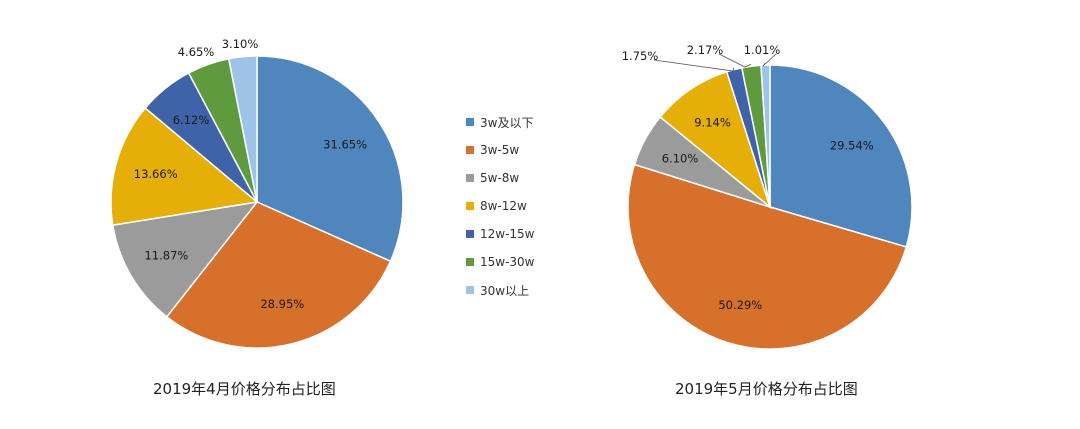  Describe the element at coordinates (156, 174) in the screenshot. I see `data-label-april-3: 13.66%` at that location.